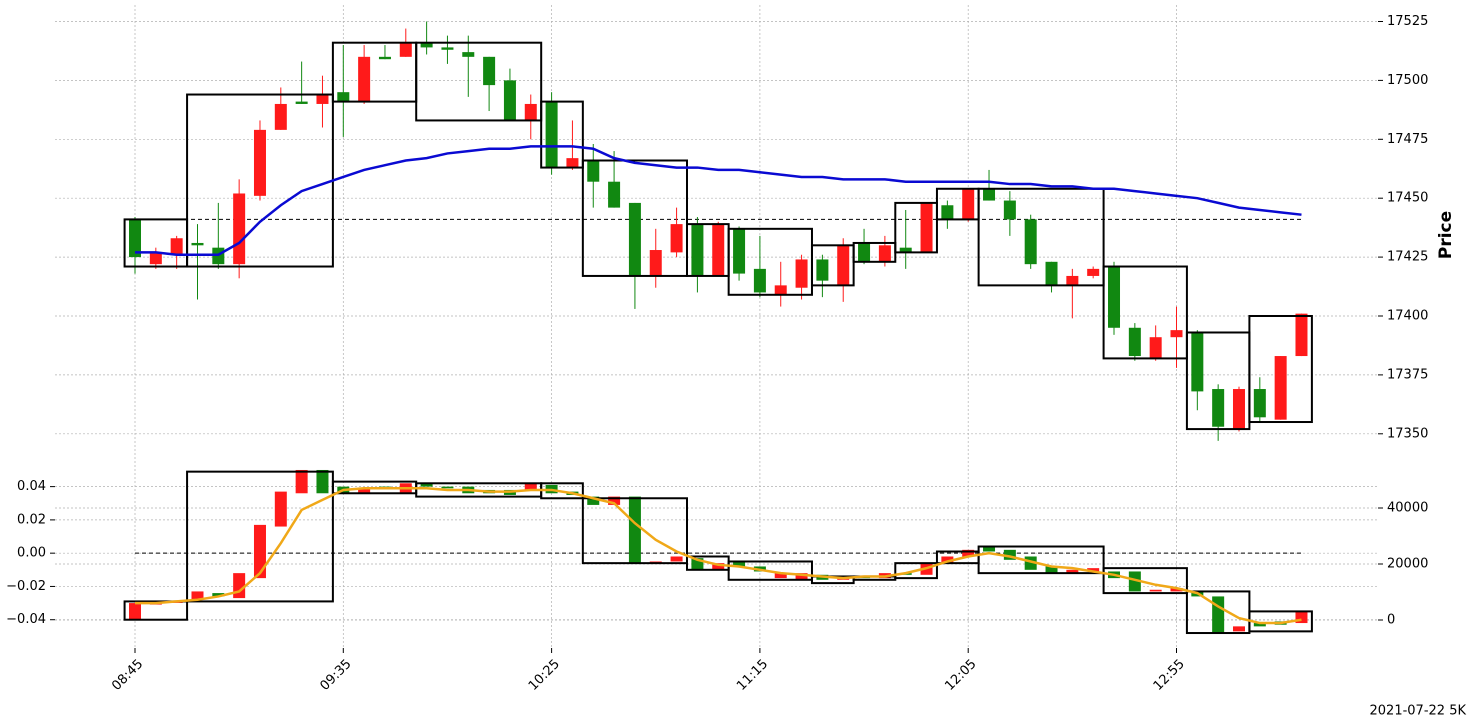 The height and width of the screenshot is (721, 1472). Describe the element at coordinates (1418, 711) in the screenshot. I see `caption: 2021-07-22 5K` at that location.